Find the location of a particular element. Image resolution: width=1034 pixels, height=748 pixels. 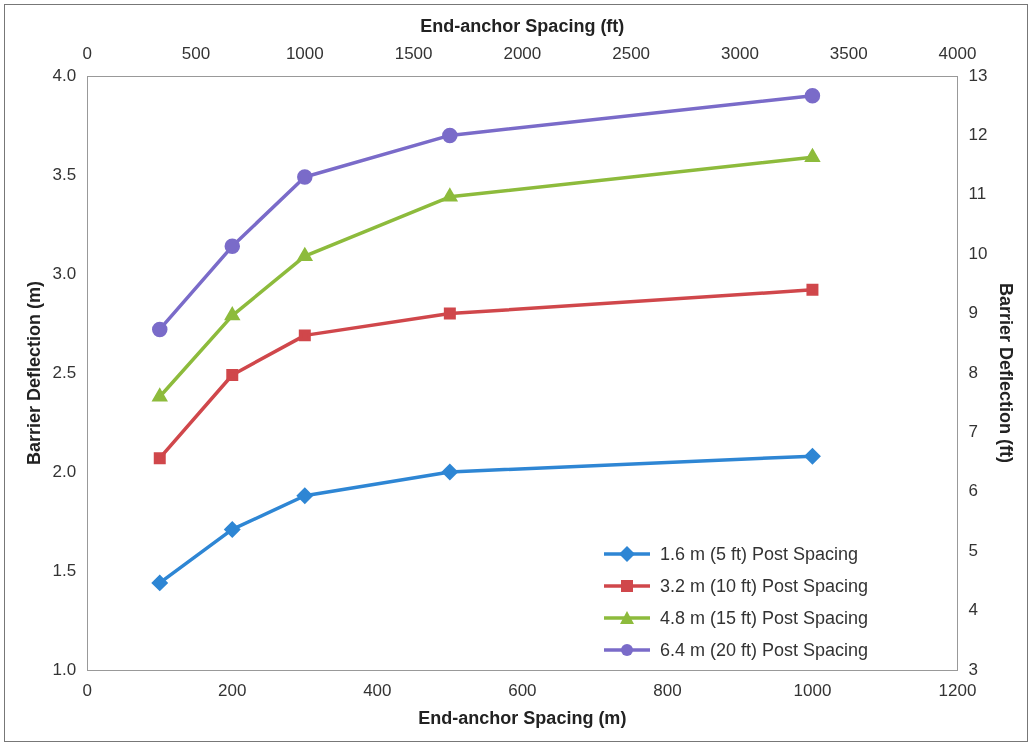

legend-label: 3.2 m (10 ft) Post Spacing is located at coordinates (764, 586).